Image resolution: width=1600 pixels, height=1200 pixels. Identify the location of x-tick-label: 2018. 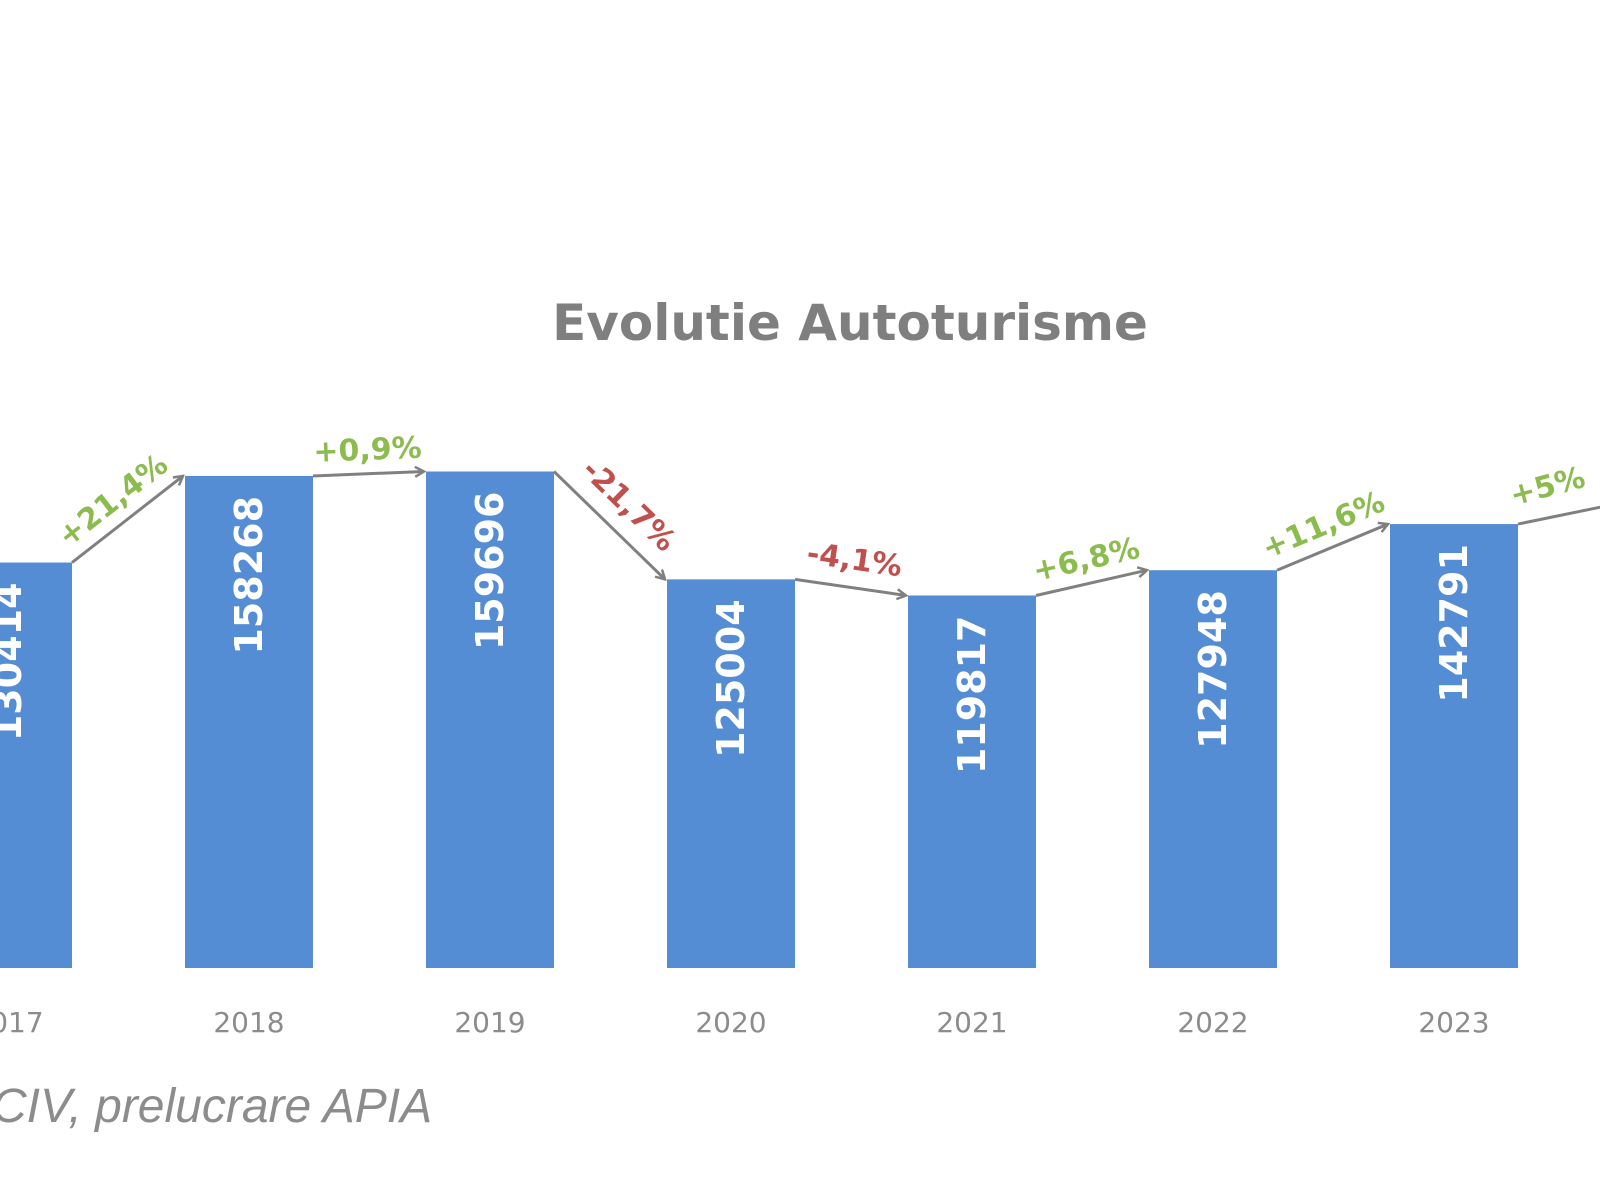
(248, 1022).